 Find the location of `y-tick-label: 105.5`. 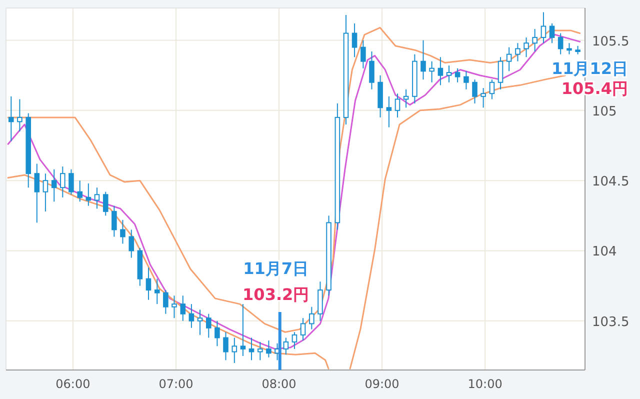

y-tick-label: 105.5 is located at coordinates (611, 42).